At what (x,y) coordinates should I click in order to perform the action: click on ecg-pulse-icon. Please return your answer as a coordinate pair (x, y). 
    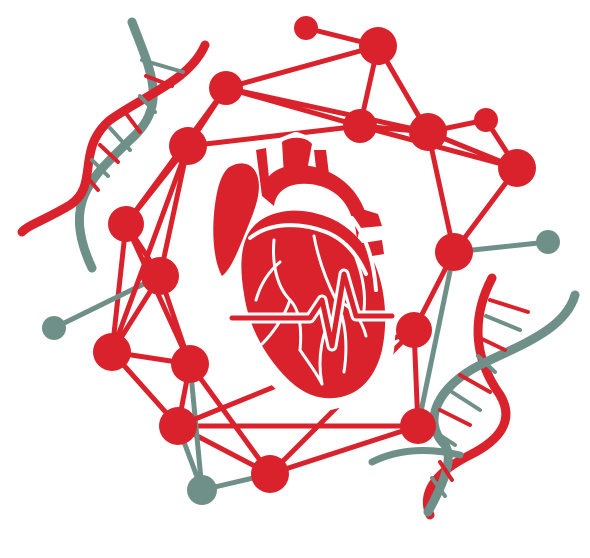
    Looking at the image, I should click on (312, 310).